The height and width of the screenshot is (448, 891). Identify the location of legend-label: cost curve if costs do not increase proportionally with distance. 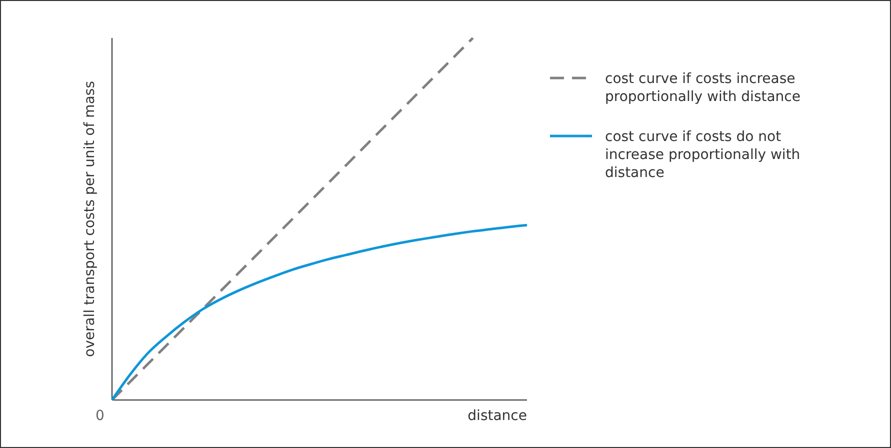
(702, 155).